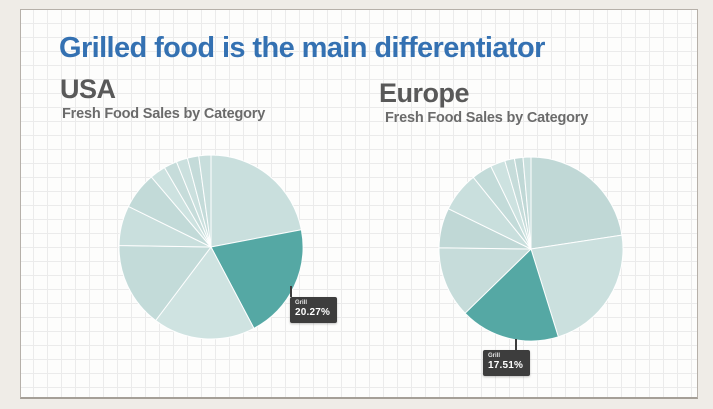 The image size is (713, 409). I want to click on usa-grill-tooltip: Grill 20.27%, so click(313, 310).